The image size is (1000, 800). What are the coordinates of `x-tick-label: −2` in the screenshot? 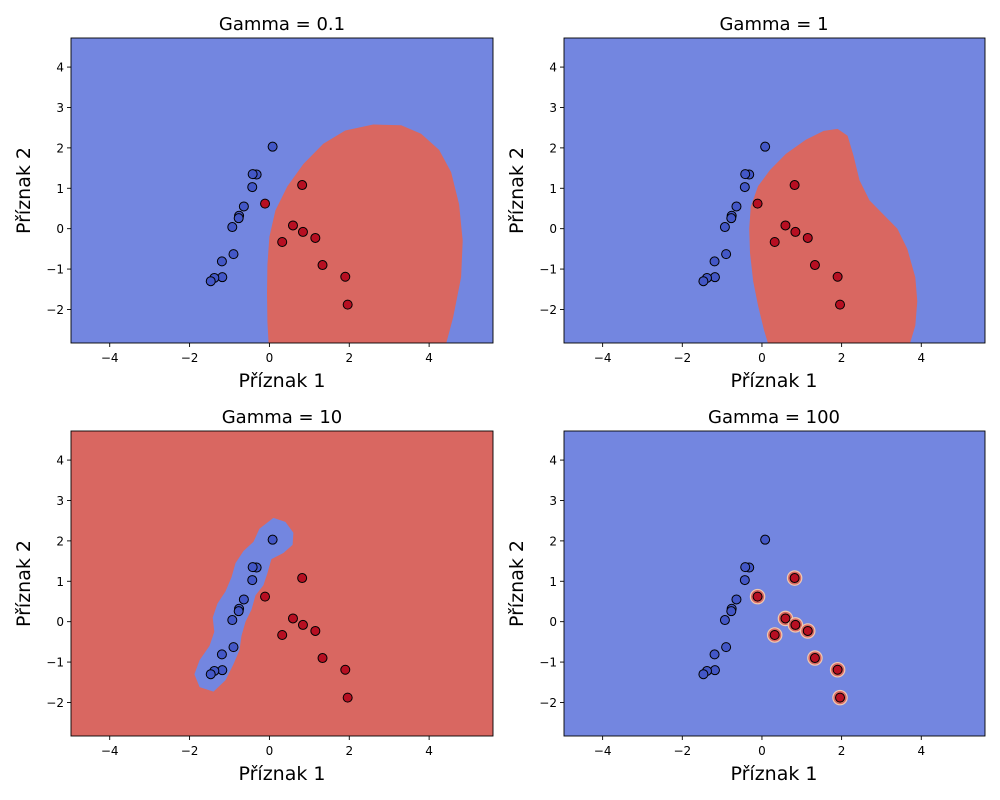 It's located at (190, 358).